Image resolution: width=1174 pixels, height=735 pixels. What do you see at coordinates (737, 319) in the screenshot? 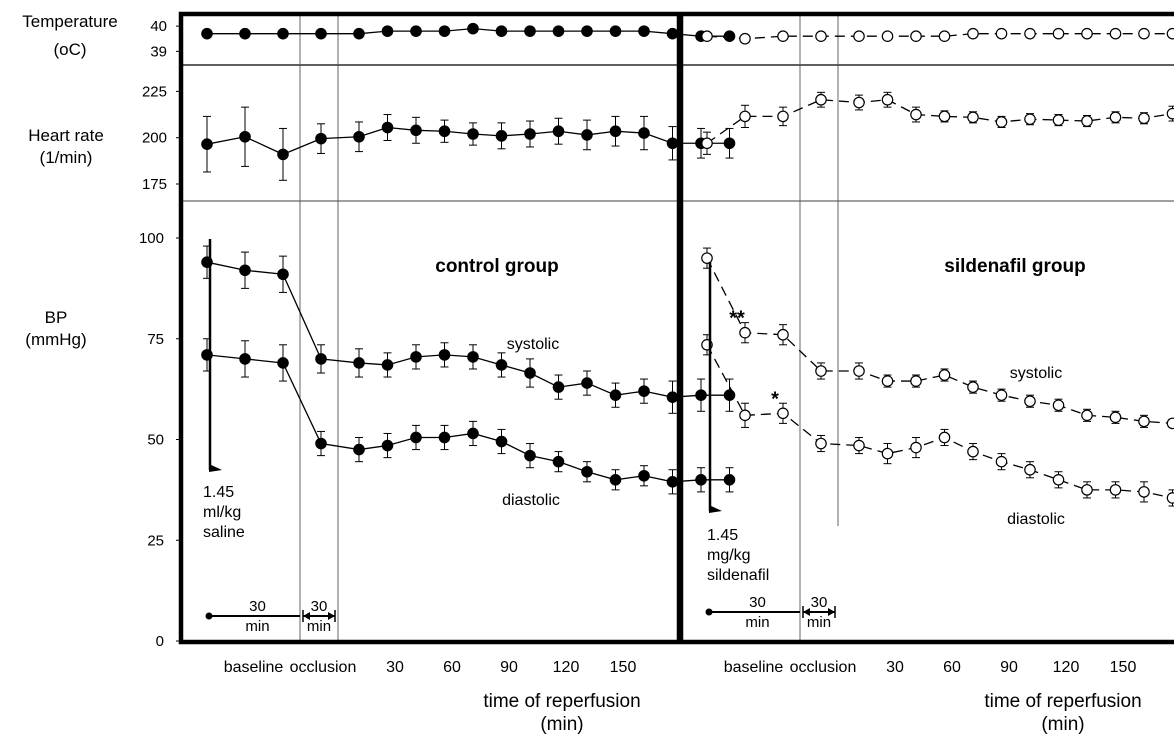
I see `significance-marker: **` at bounding box center [737, 319].